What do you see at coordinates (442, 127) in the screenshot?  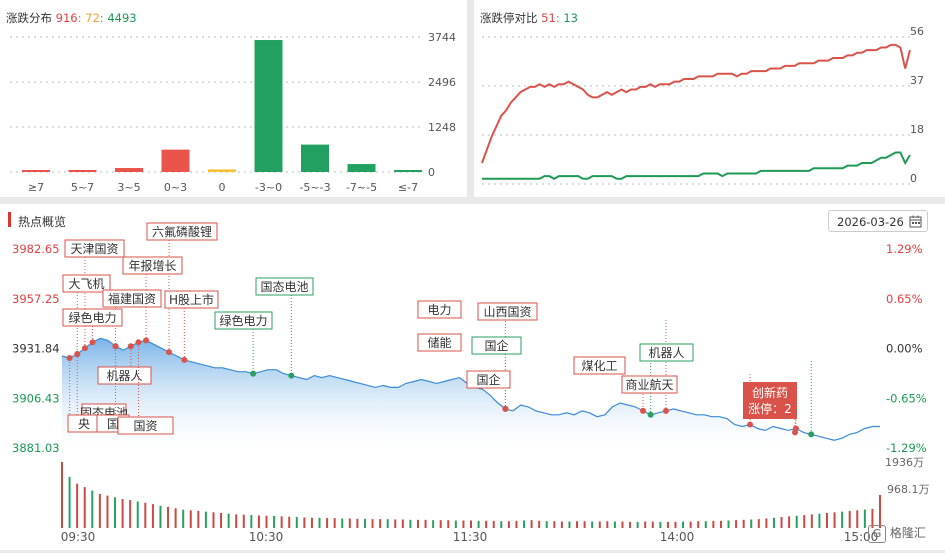 I see `y-tick-label: 1248` at bounding box center [442, 127].